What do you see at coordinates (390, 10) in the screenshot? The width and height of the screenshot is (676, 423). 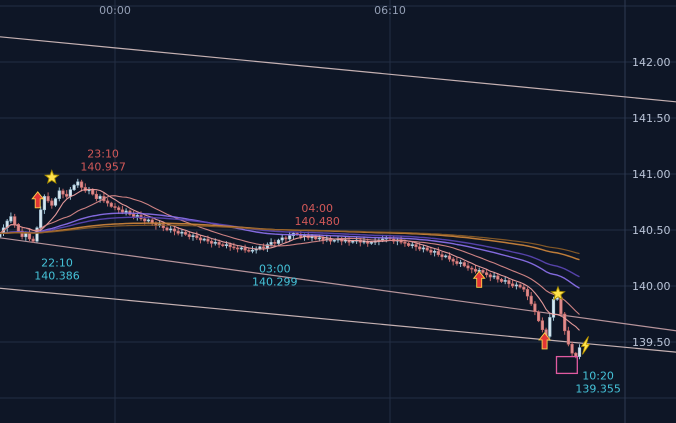 I see `time-axis-label: 06:10` at bounding box center [390, 10].